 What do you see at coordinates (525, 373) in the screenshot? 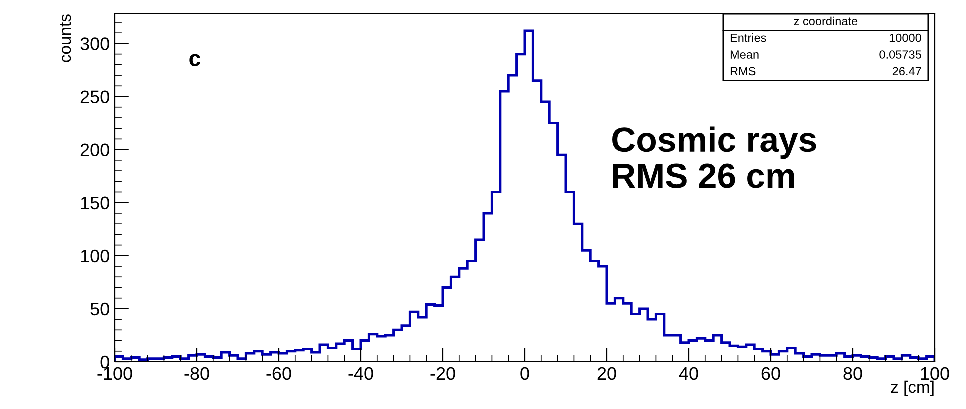
I see `x-tick-label: 0` at bounding box center [525, 373].